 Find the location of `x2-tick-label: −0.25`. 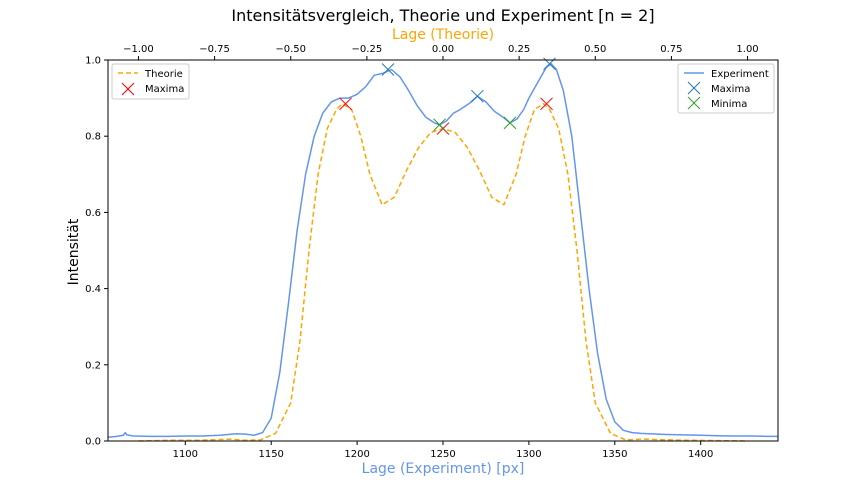

x2-tick-label: −0.25 is located at coordinates (367, 49).